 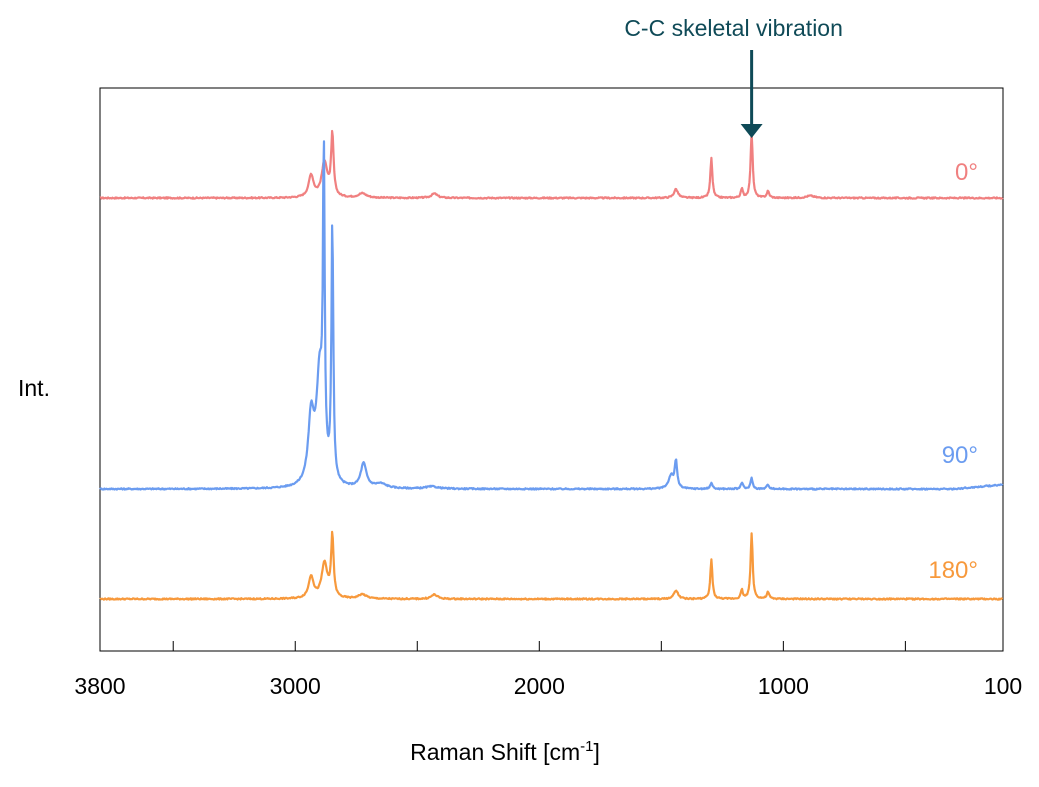 What do you see at coordinates (733, 76) in the screenshot?
I see `annotation-group: C-C skeletal vibration` at bounding box center [733, 76].